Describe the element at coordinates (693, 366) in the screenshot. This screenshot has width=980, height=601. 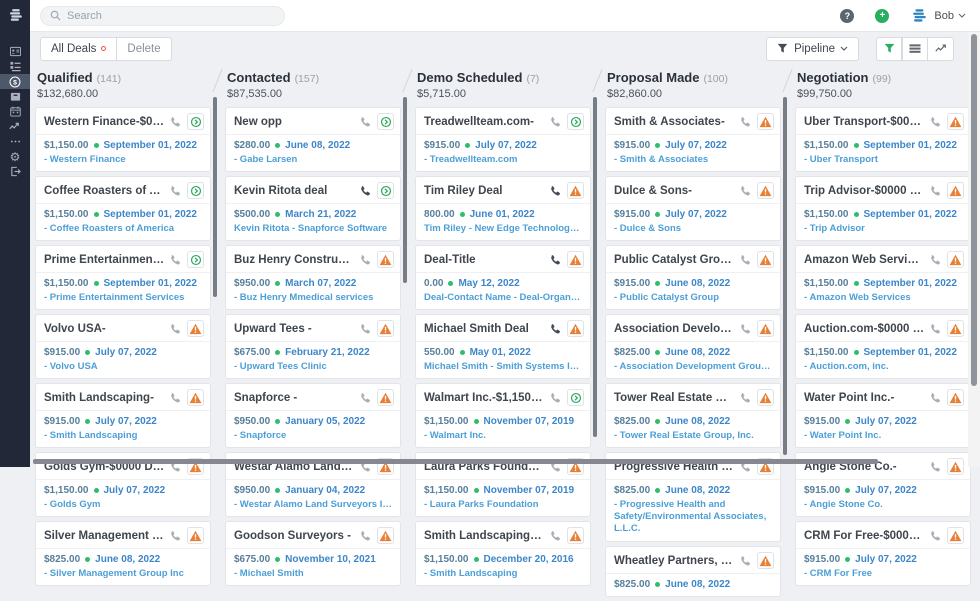
I see `deal-organization-link: - Association Development Group, Inc.` at that location.